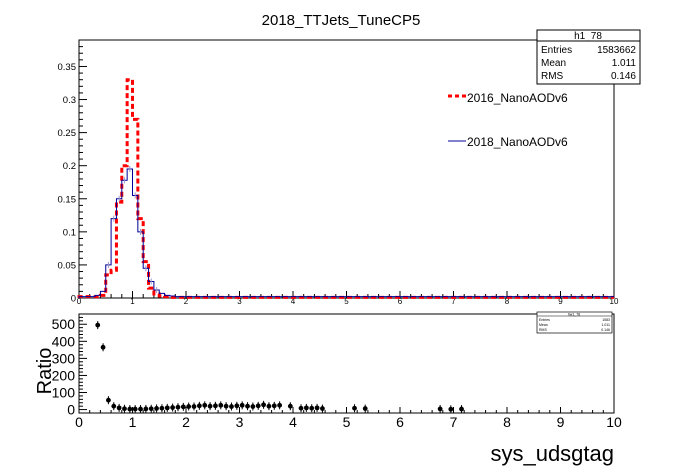  What do you see at coordinates (624, 63) in the screenshot?
I see `stats-value-mean: 1.011` at bounding box center [624, 63].